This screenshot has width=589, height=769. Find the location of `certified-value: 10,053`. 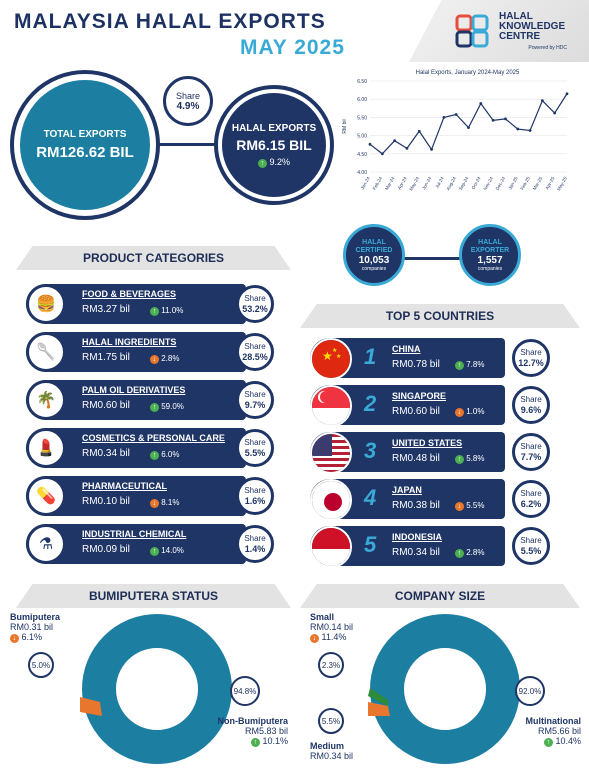

certified-value: 10,053 is located at coordinates (374, 260).